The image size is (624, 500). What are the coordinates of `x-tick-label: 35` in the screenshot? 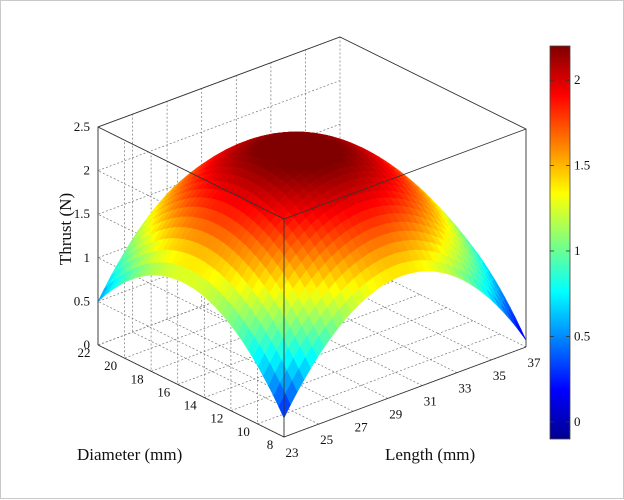 It's located at (499, 375).